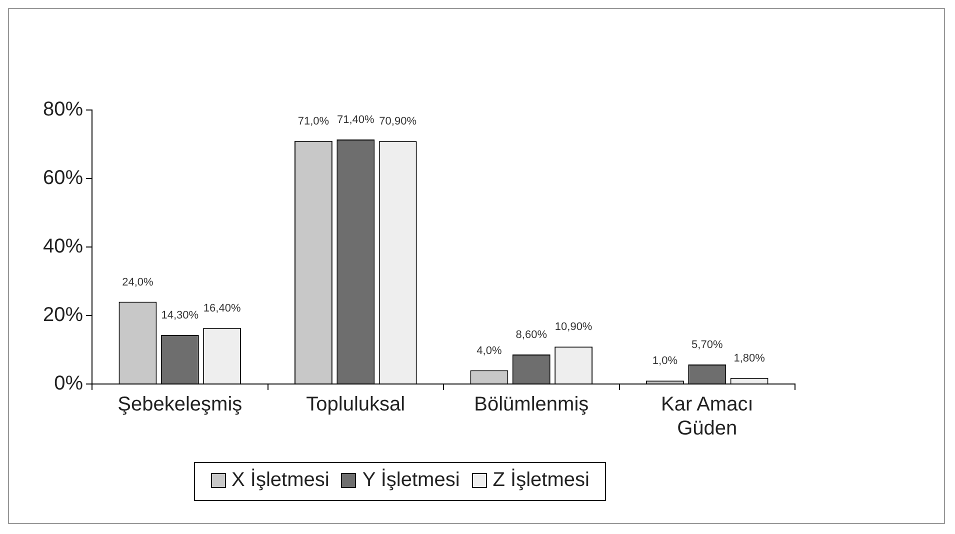  What do you see at coordinates (180, 316) in the screenshot?
I see `data-label: 14,30%` at bounding box center [180, 316].